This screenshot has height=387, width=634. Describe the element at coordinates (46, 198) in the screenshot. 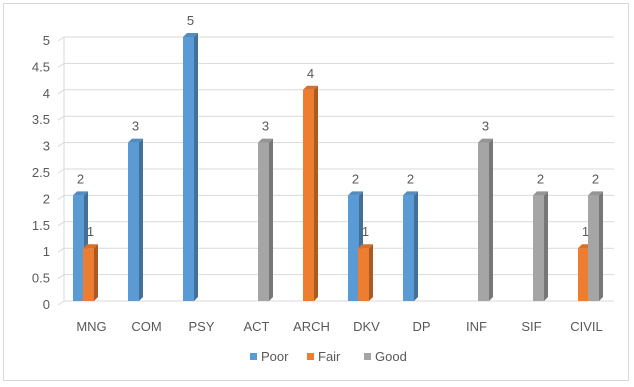

I see `y-tick-label: 2` at that location.